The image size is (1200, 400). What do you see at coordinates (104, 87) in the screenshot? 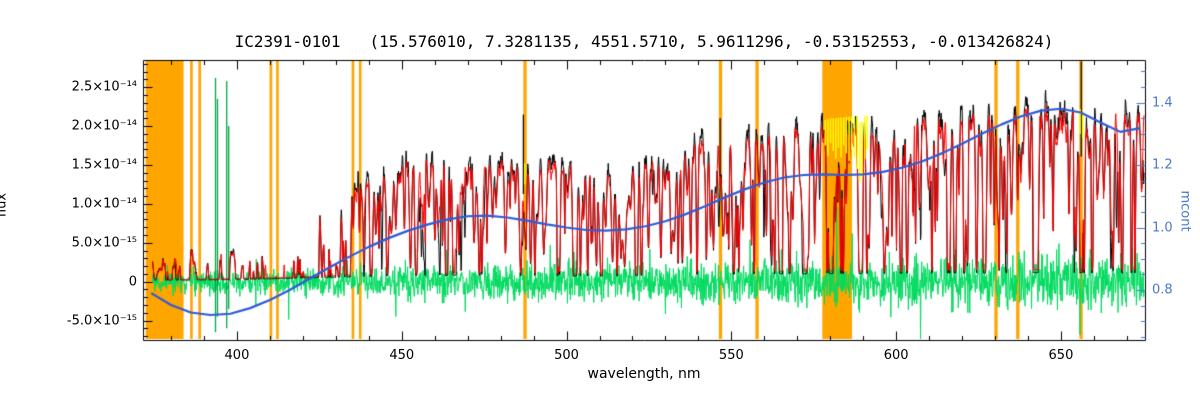
I see `y-left-tick-label: 2.5×10⁻¹⁴` at bounding box center [104, 87].